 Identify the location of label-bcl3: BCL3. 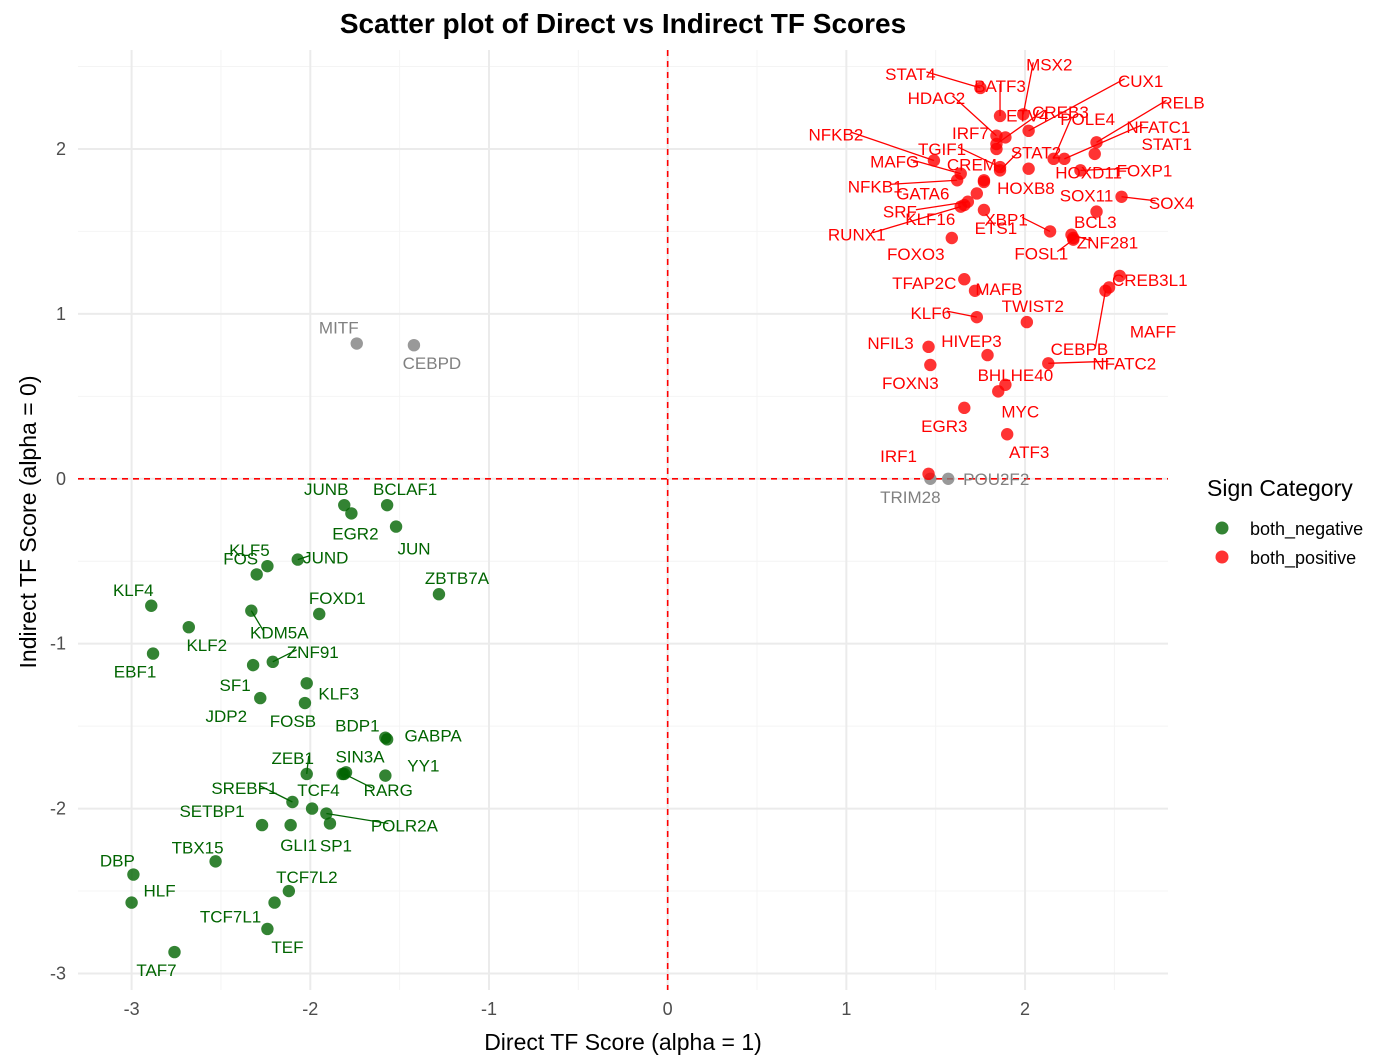
(1095, 222).